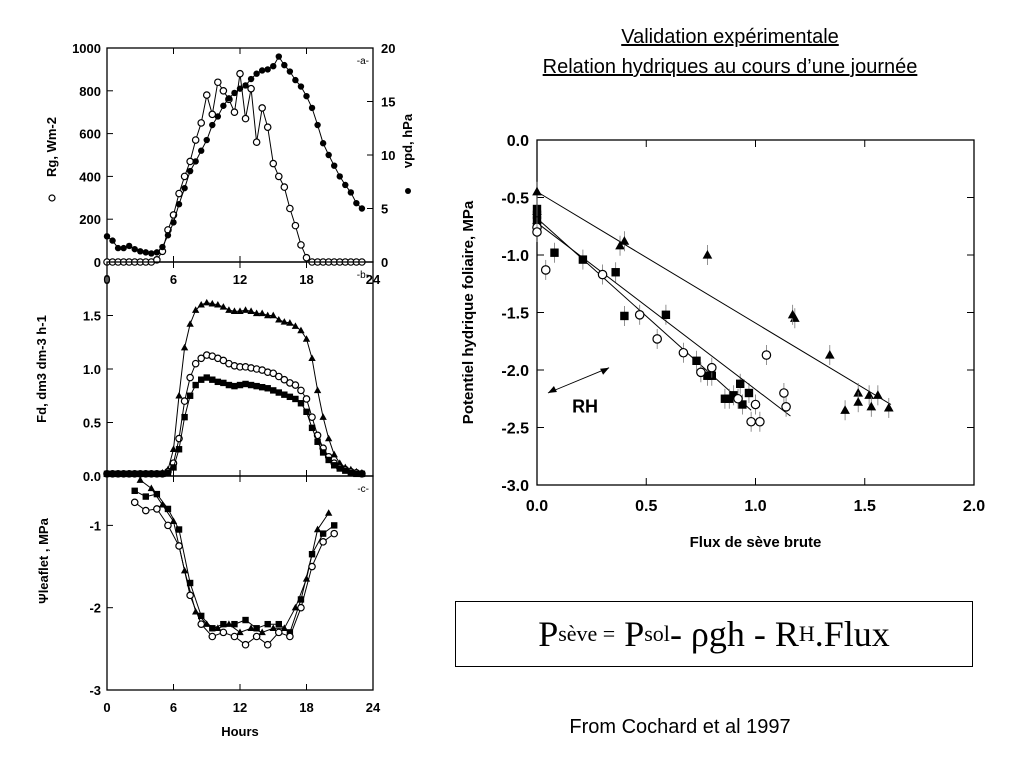  I want to click on y-tick-label: -2.5, so click(515, 429).